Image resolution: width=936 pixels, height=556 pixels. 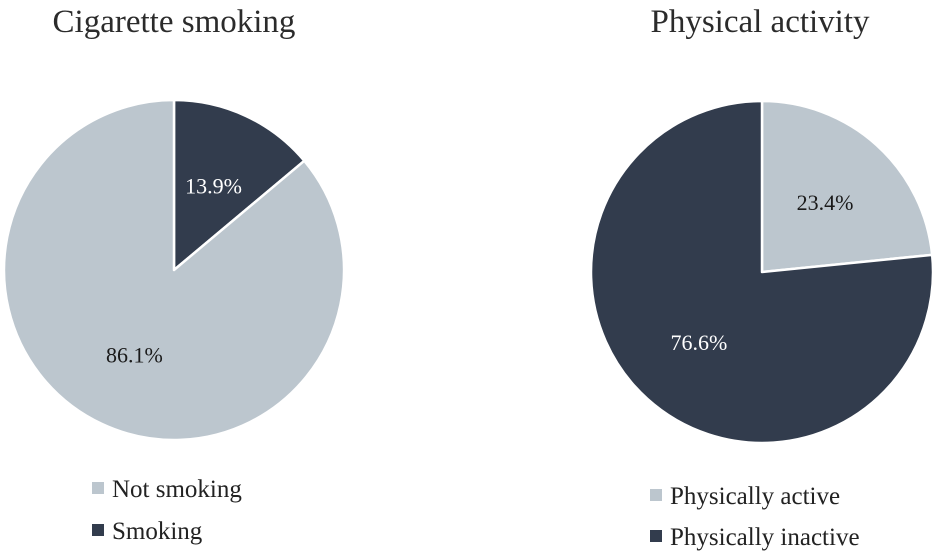 What do you see at coordinates (167, 510) in the screenshot?
I see `legend: Not smoking Smoking` at bounding box center [167, 510].